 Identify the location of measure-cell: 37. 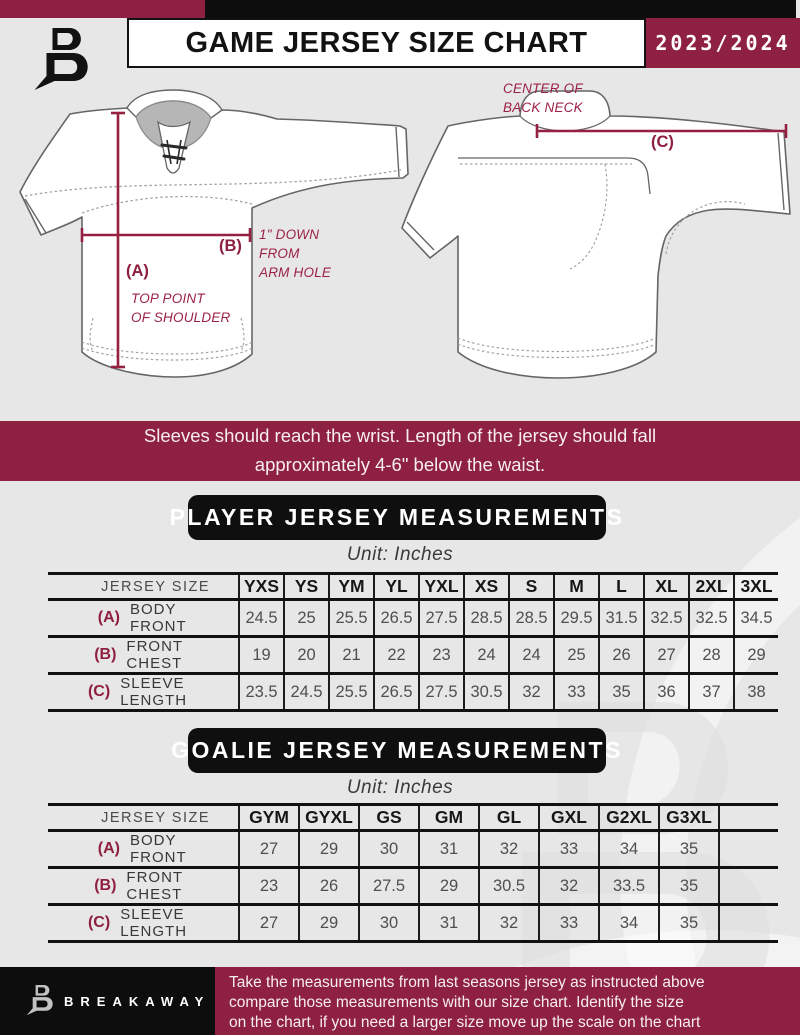
(710, 692).